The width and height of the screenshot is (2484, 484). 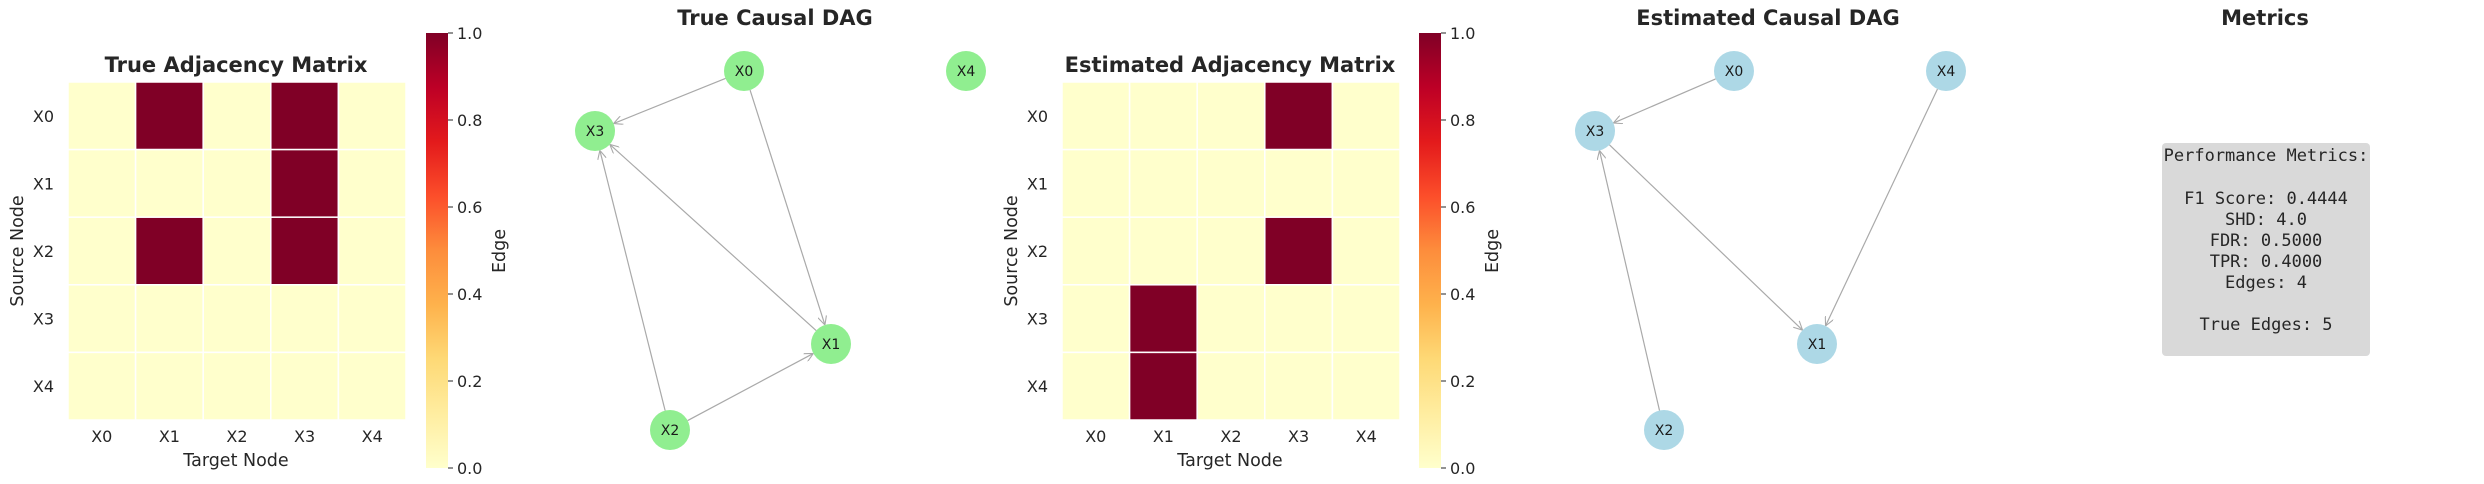 What do you see at coordinates (43, 251) in the screenshot?
I see `y-tick-label: X2` at bounding box center [43, 251].